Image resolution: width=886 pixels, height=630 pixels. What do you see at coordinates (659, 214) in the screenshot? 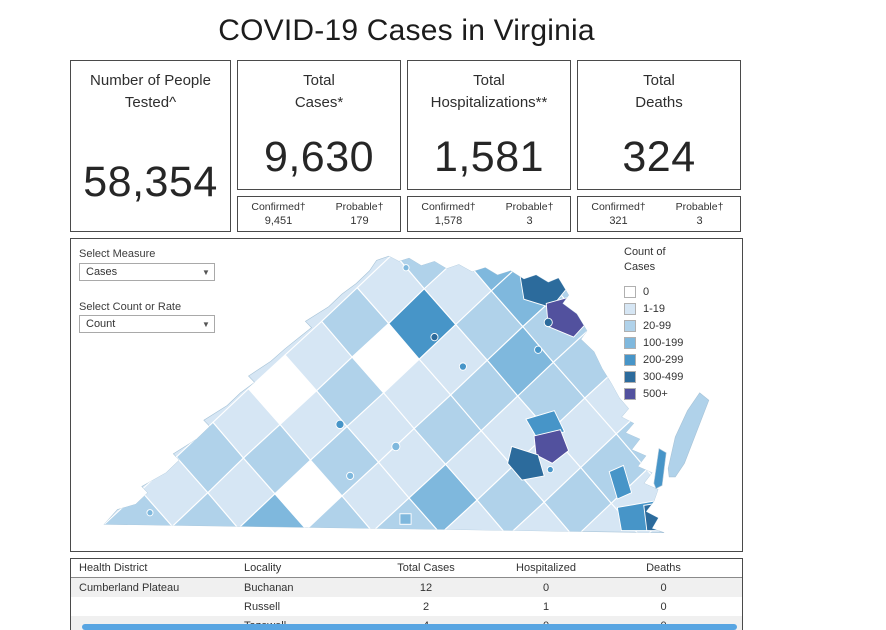
I see `kpi-subcard-deaths: Confirmed† 321 Probable† 3` at bounding box center [659, 214].